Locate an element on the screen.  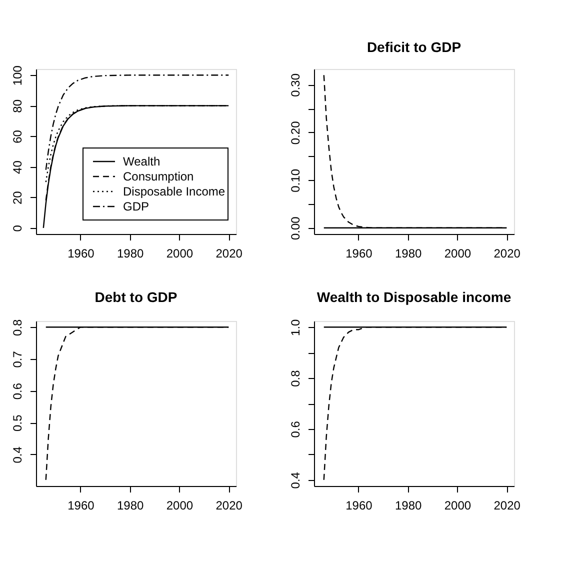
y-tick-label: 0.00 is located at coordinates (295, 228).